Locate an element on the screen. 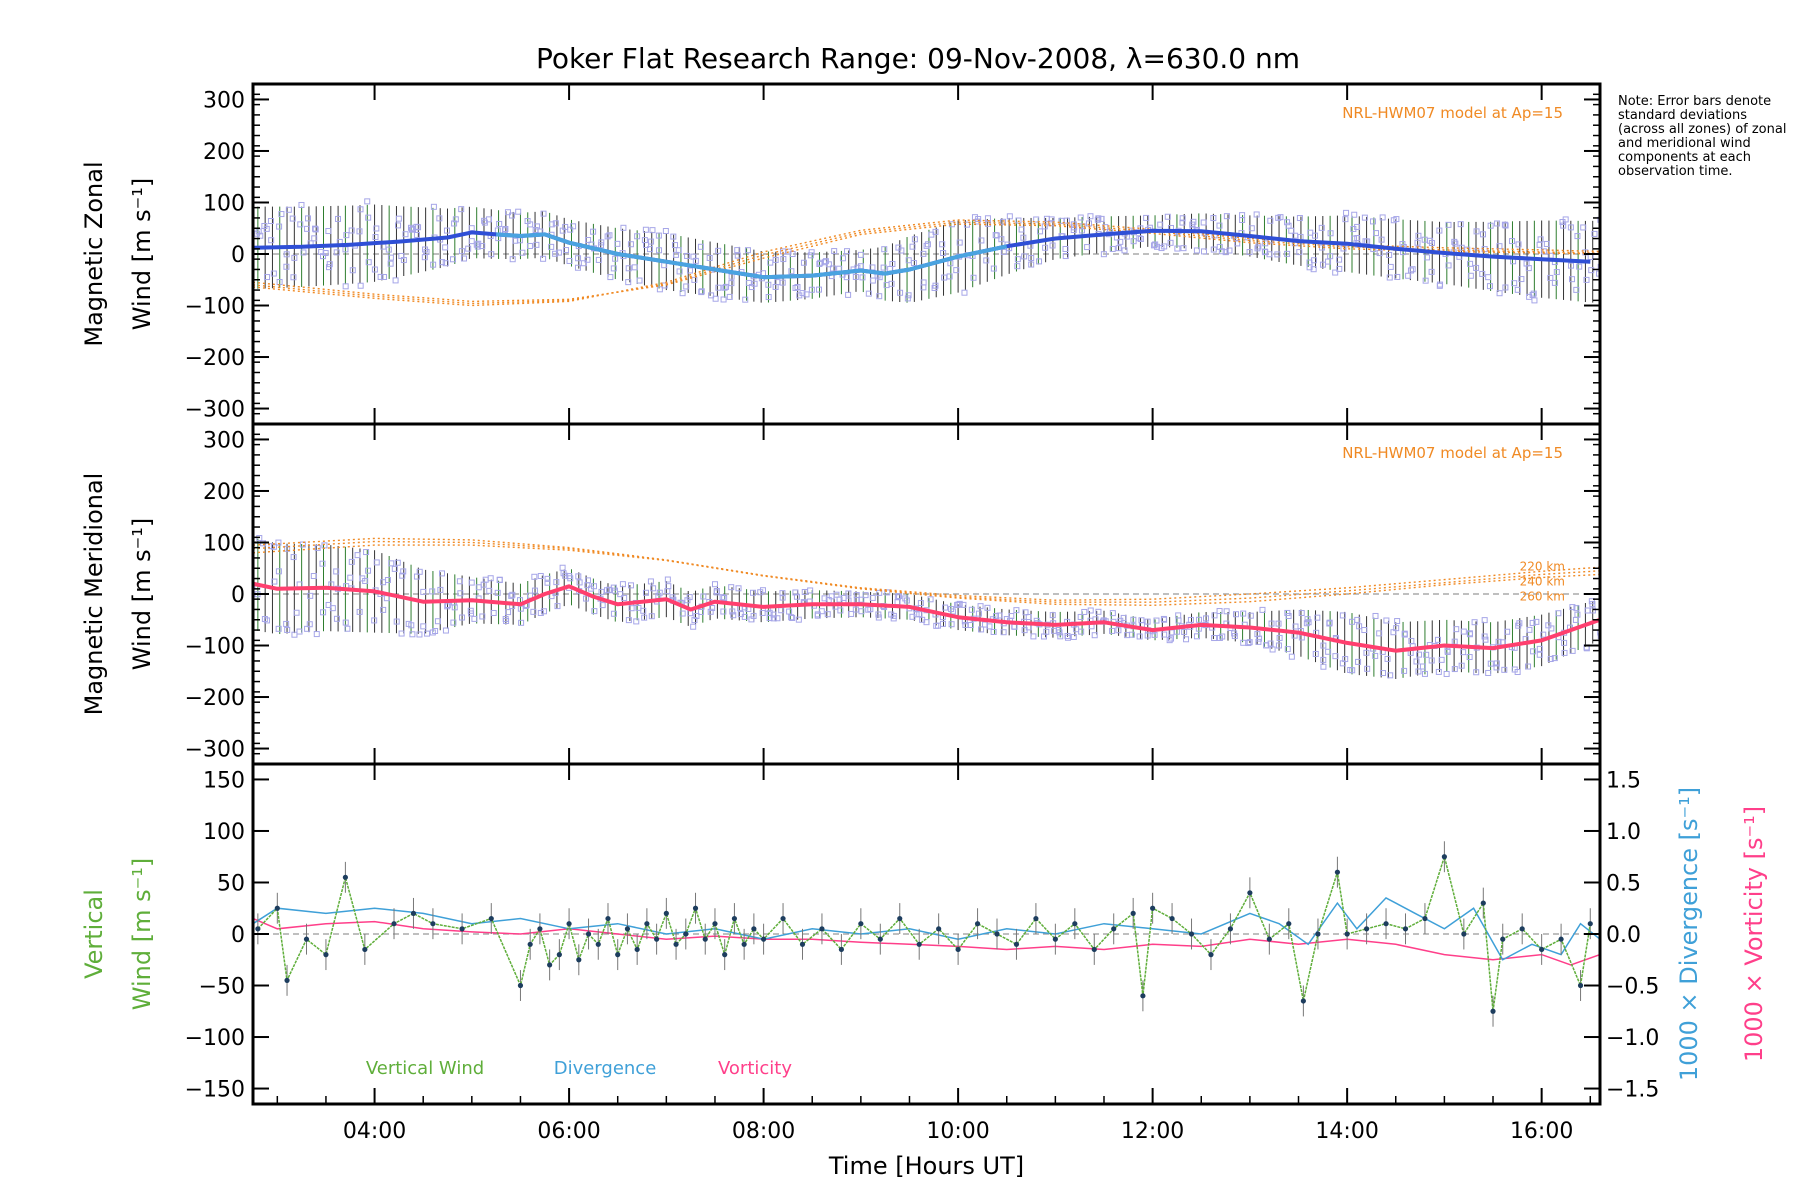 This screenshot has width=1800, height=1204. divergence-axis-label: 1000 × Divergence [s⁻¹] is located at coordinates (1689, 934).